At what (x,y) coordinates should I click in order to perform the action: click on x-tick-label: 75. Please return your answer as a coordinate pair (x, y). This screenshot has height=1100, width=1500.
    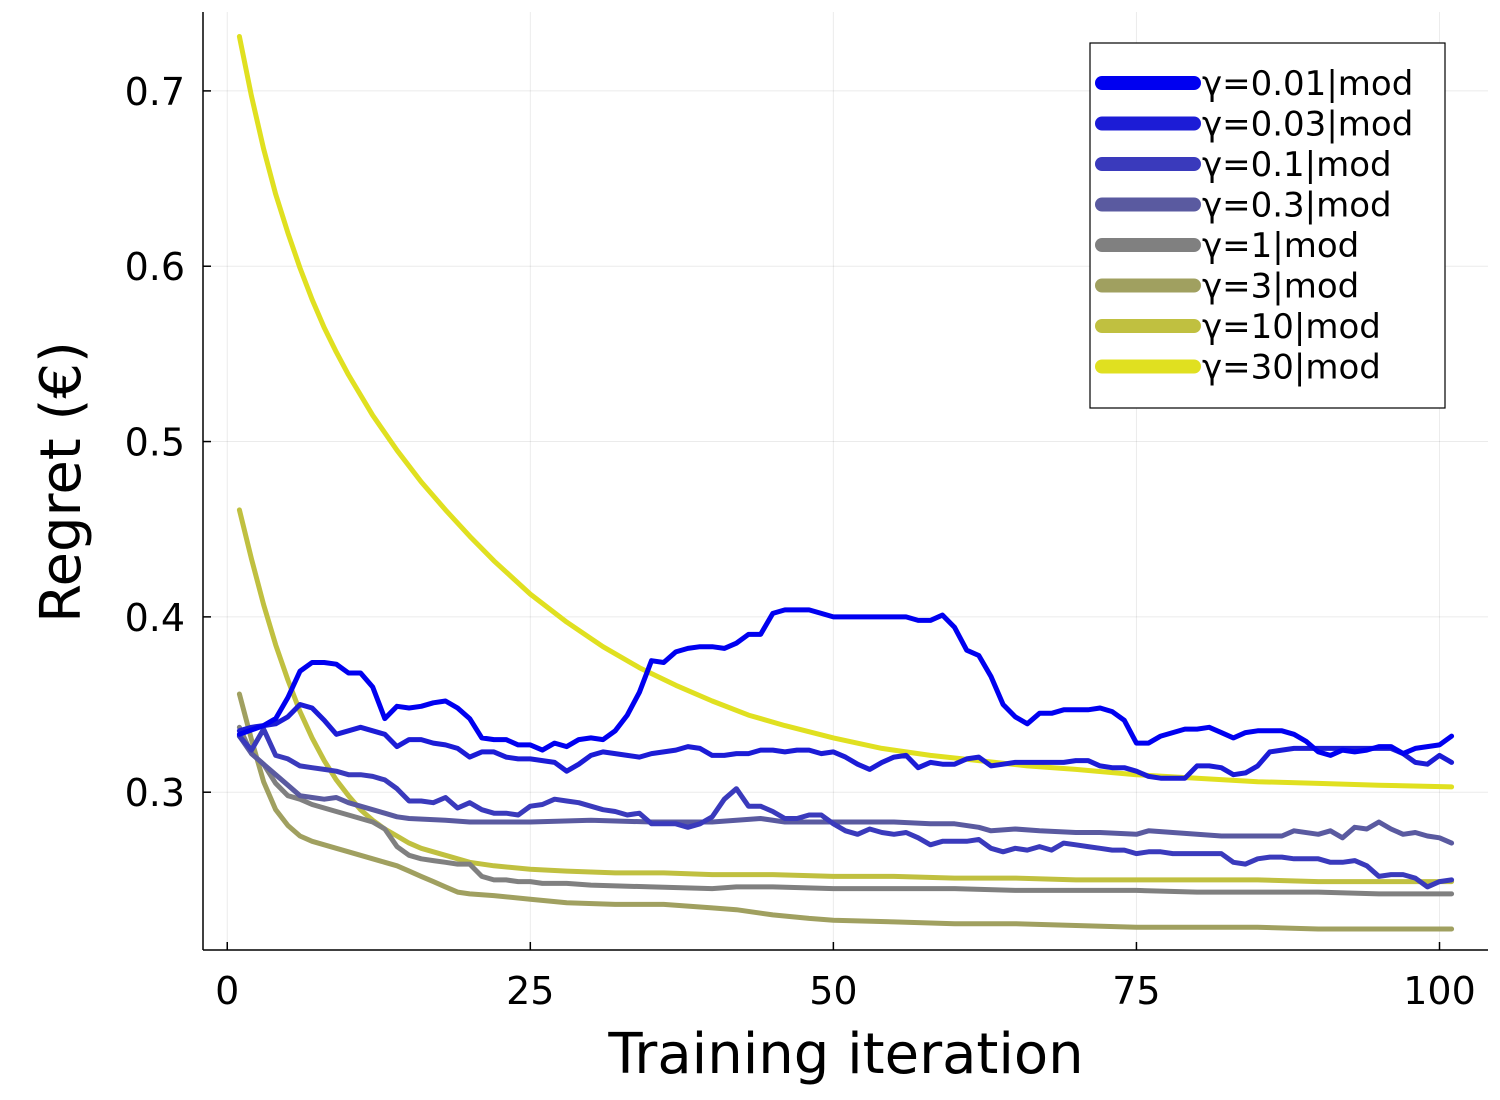
    Looking at the image, I should click on (1136, 991).